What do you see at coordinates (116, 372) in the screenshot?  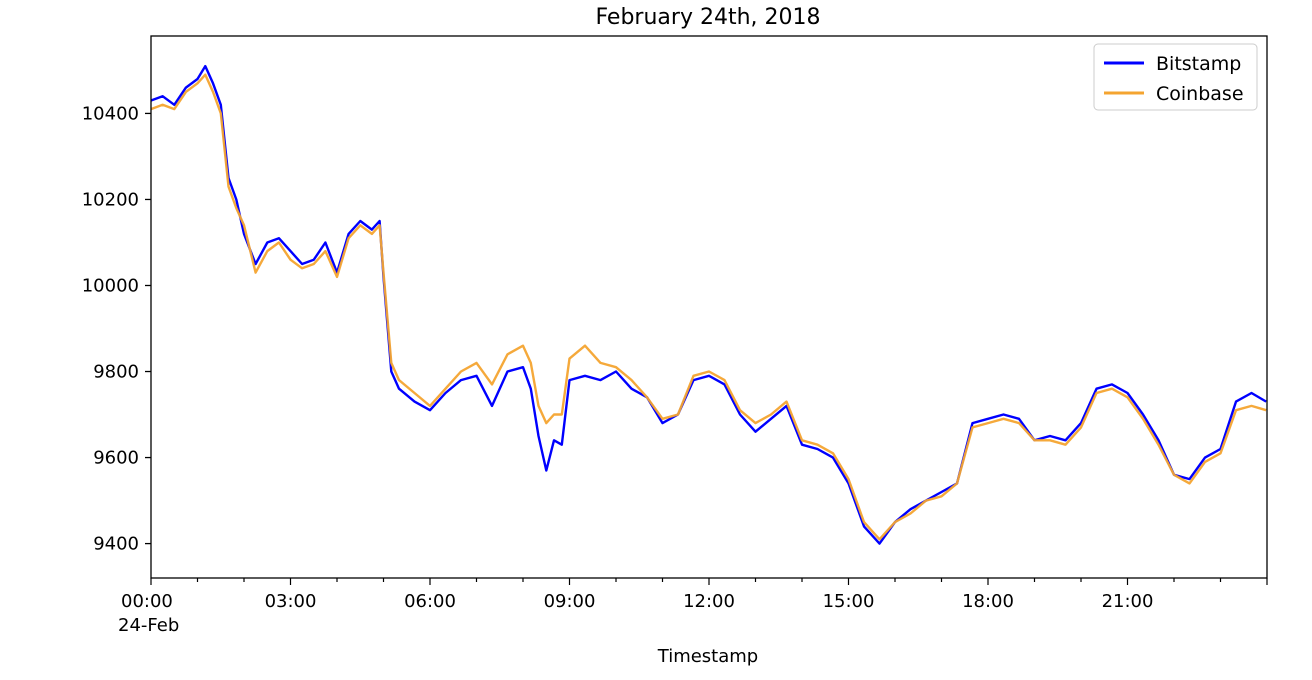 I see `y-tick-label: 9800` at bounding box center [116, 372].